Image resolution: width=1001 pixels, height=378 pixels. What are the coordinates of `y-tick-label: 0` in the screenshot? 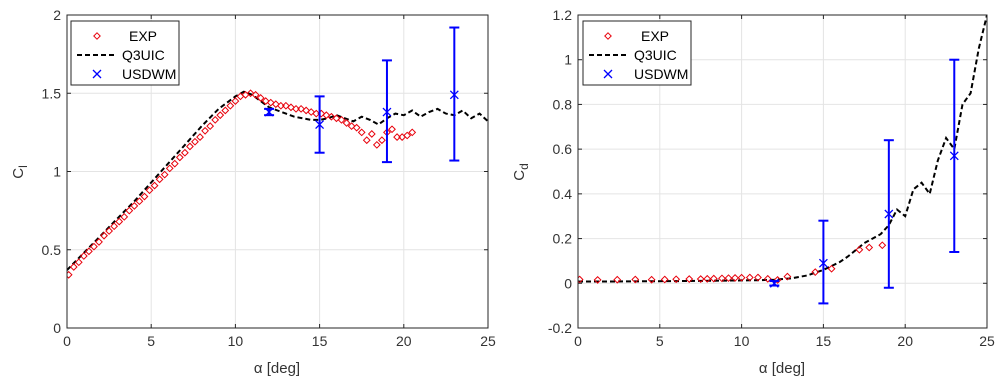 It's located at (568, 283).